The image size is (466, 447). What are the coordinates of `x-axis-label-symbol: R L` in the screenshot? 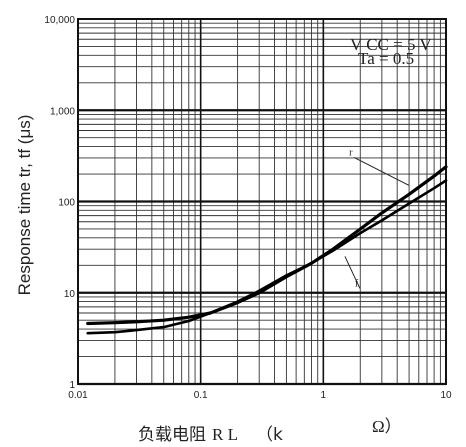 It's located at (225, 434).